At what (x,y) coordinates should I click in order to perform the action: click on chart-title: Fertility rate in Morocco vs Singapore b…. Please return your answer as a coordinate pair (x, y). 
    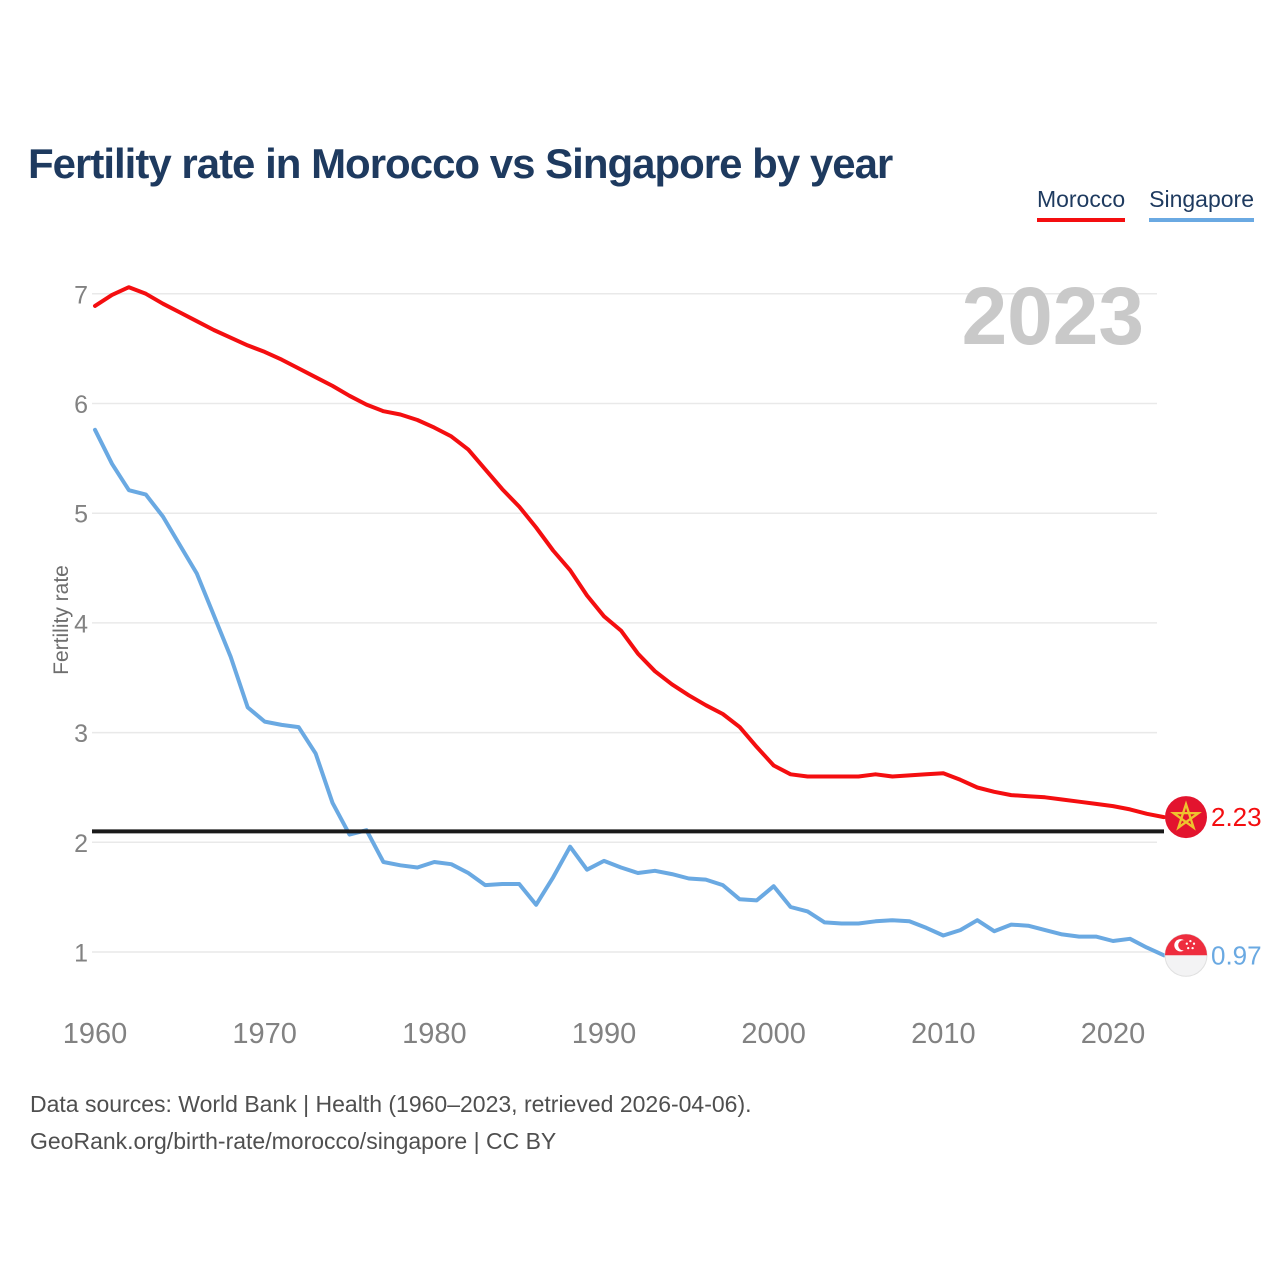
    Looking at the image, I should click on (460, 164).